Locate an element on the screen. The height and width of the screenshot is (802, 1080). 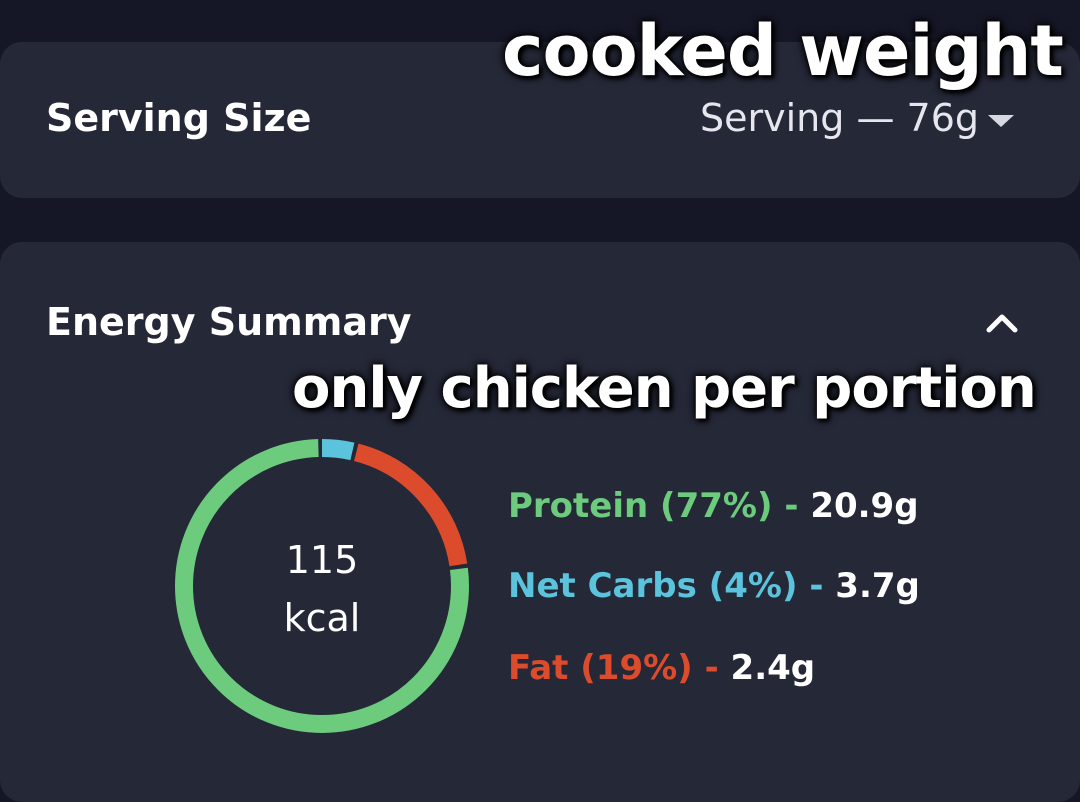
energy-summary-title: Energy Summary is located at coordinates (229, 322).